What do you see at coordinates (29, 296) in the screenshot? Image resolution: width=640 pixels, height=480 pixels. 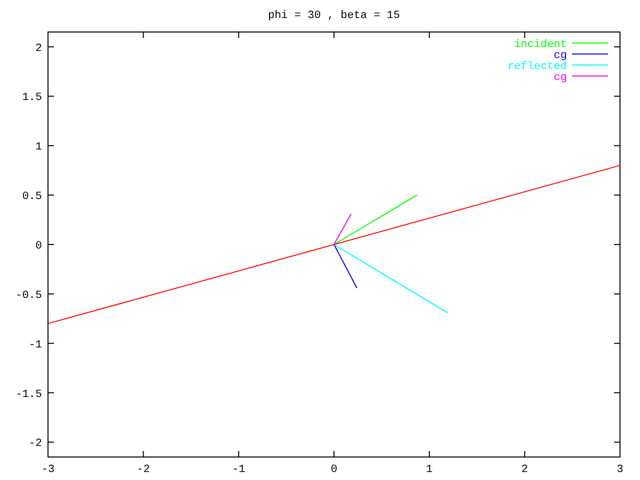 I see `y-tick-label: -0.5` at bounding box center [29, 296].